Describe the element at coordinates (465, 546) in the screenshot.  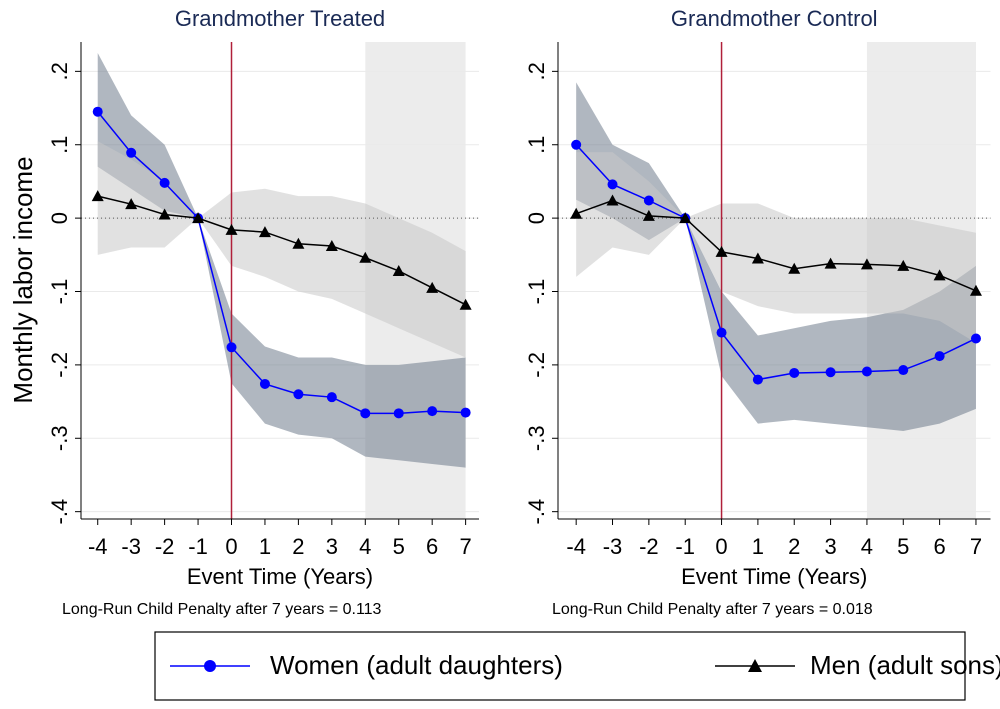
I see `x-tick-label: 7` at that location.